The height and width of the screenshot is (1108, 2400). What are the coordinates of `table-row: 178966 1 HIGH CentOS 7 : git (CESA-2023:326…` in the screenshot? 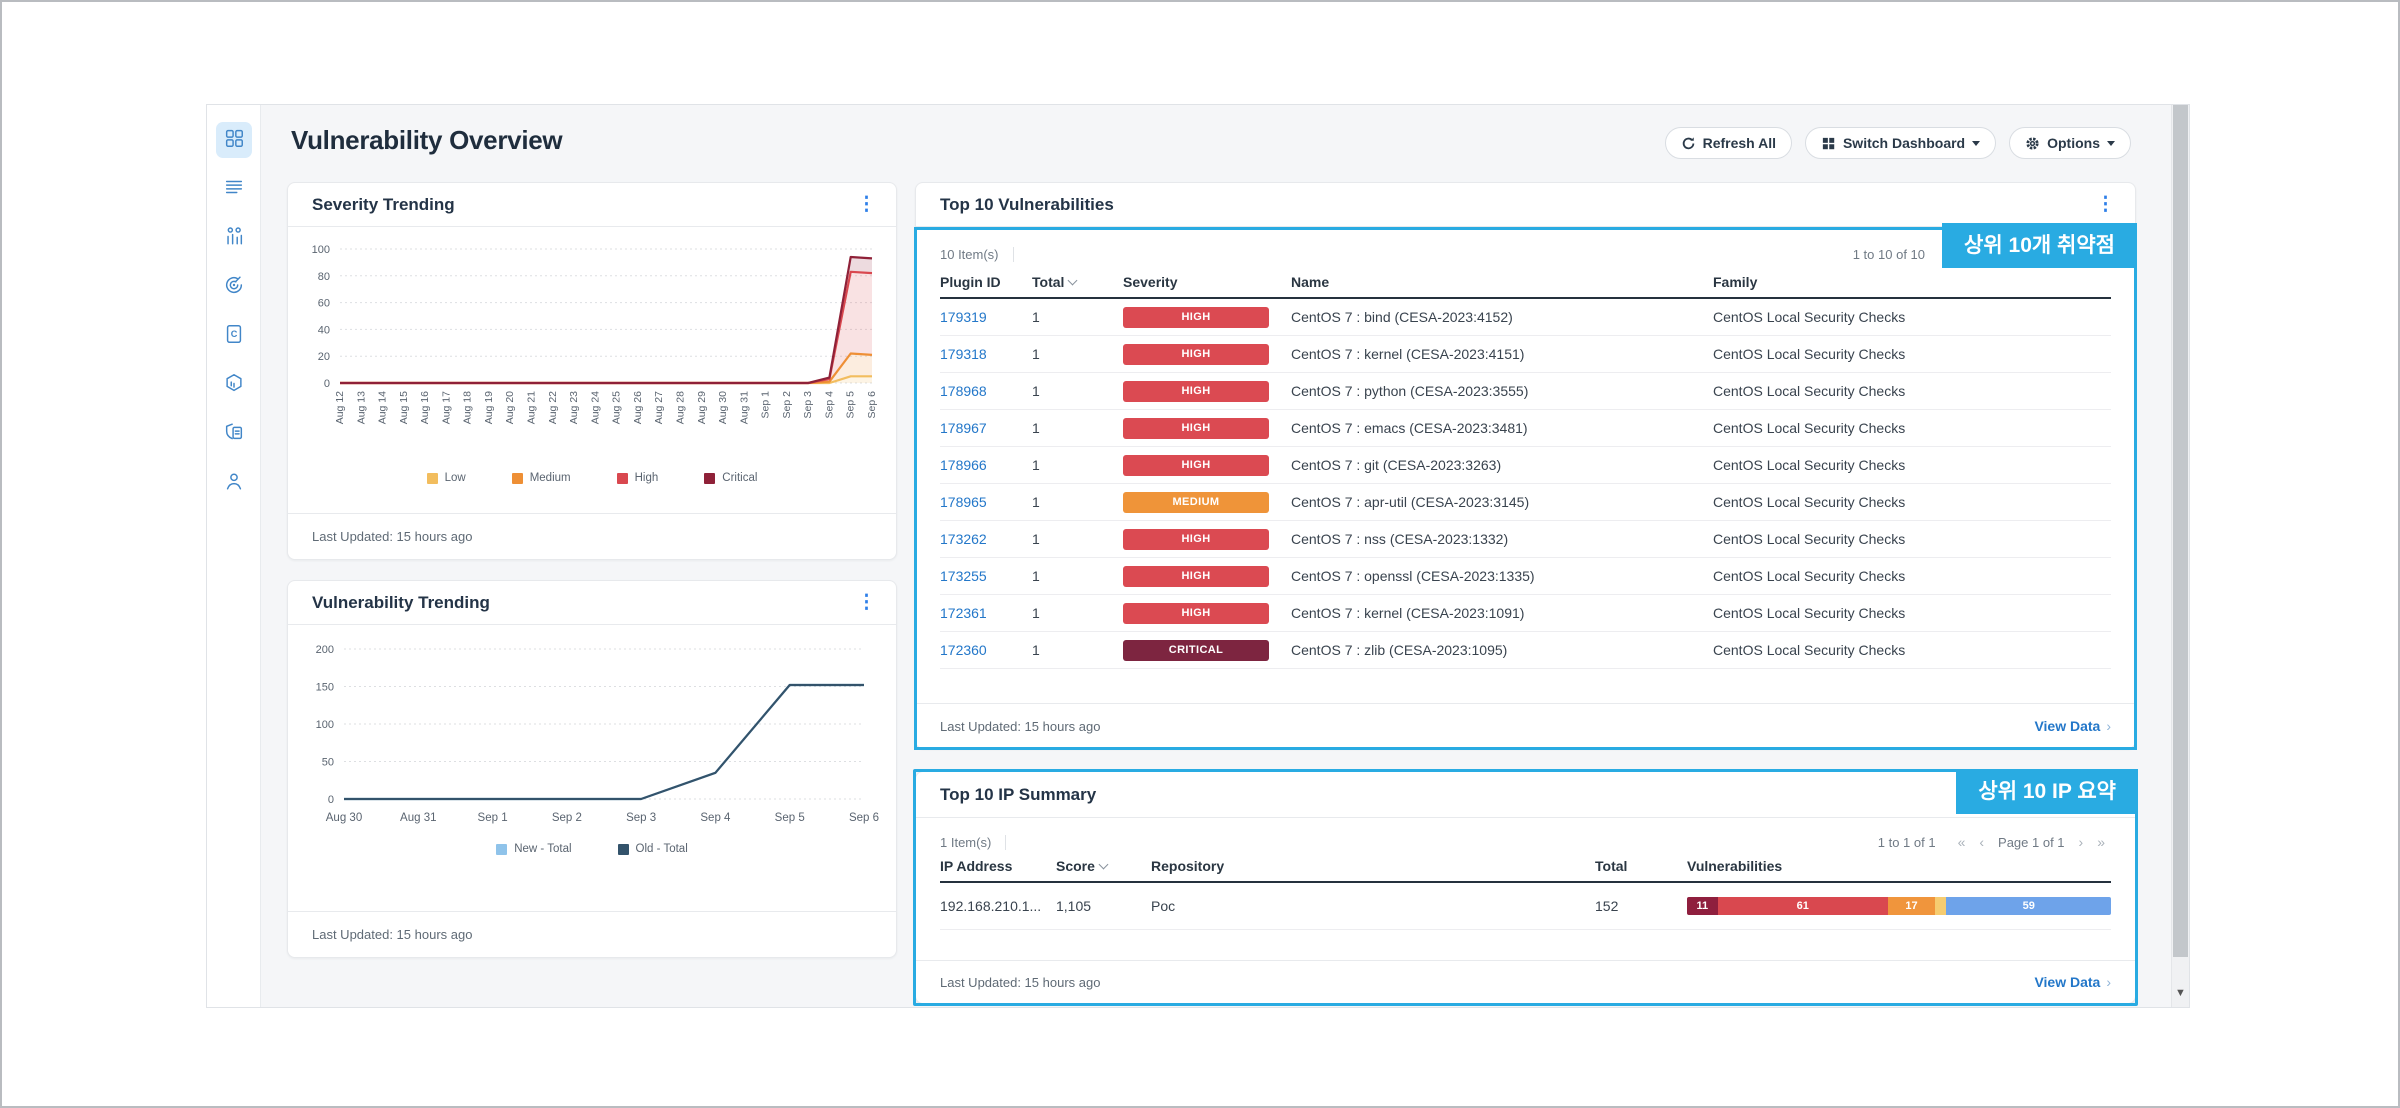 It's located at (1525, 465).